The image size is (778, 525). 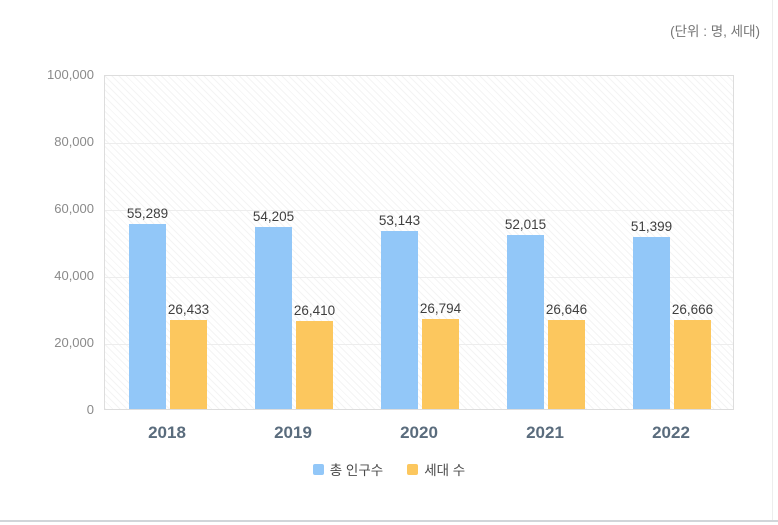 What do you see at coordinates (188, 310) in the screenshot?
I see `value-label-households-2018: 26,433` at bounding box center [188, 310].